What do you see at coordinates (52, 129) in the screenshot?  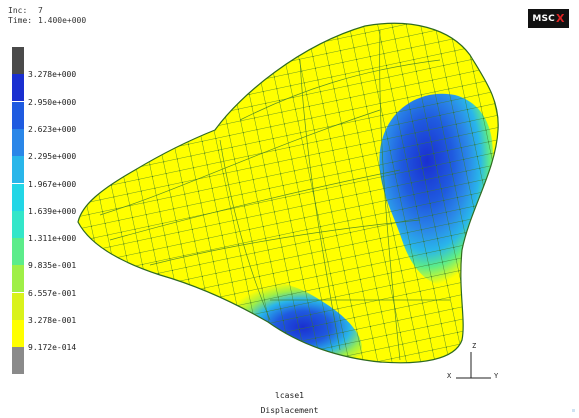 I see `legend-value-label: 2.623e+000` at bounding box center [52, 129].